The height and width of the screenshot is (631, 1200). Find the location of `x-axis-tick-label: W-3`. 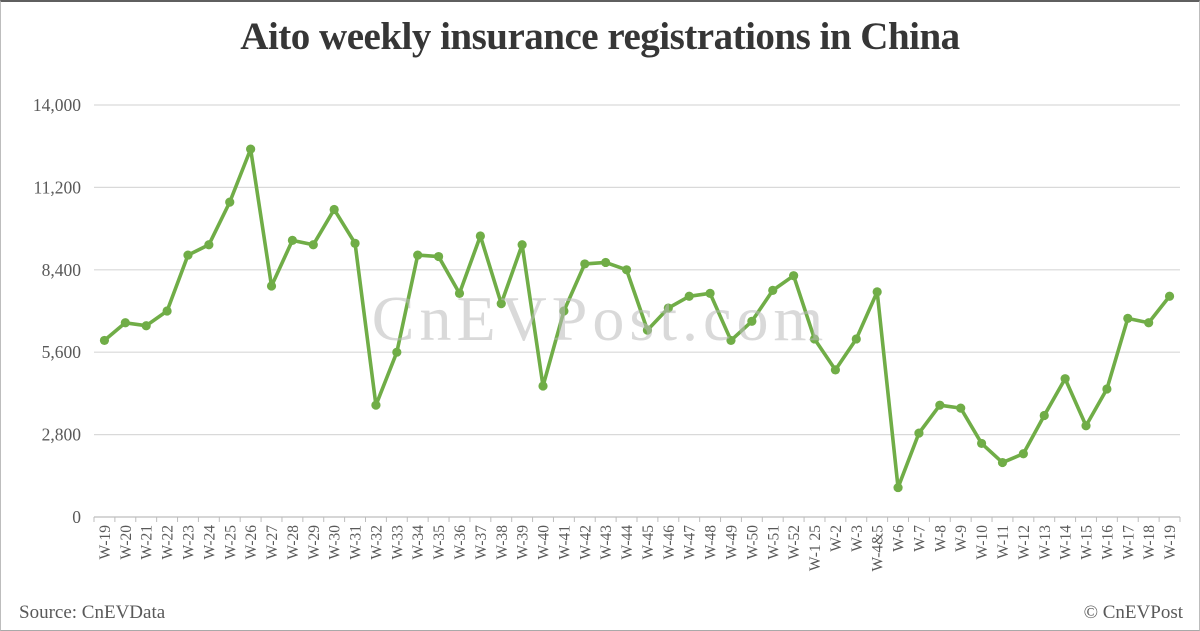

x-axis-tick-label: W-3 is located at coordinates (857, 538).